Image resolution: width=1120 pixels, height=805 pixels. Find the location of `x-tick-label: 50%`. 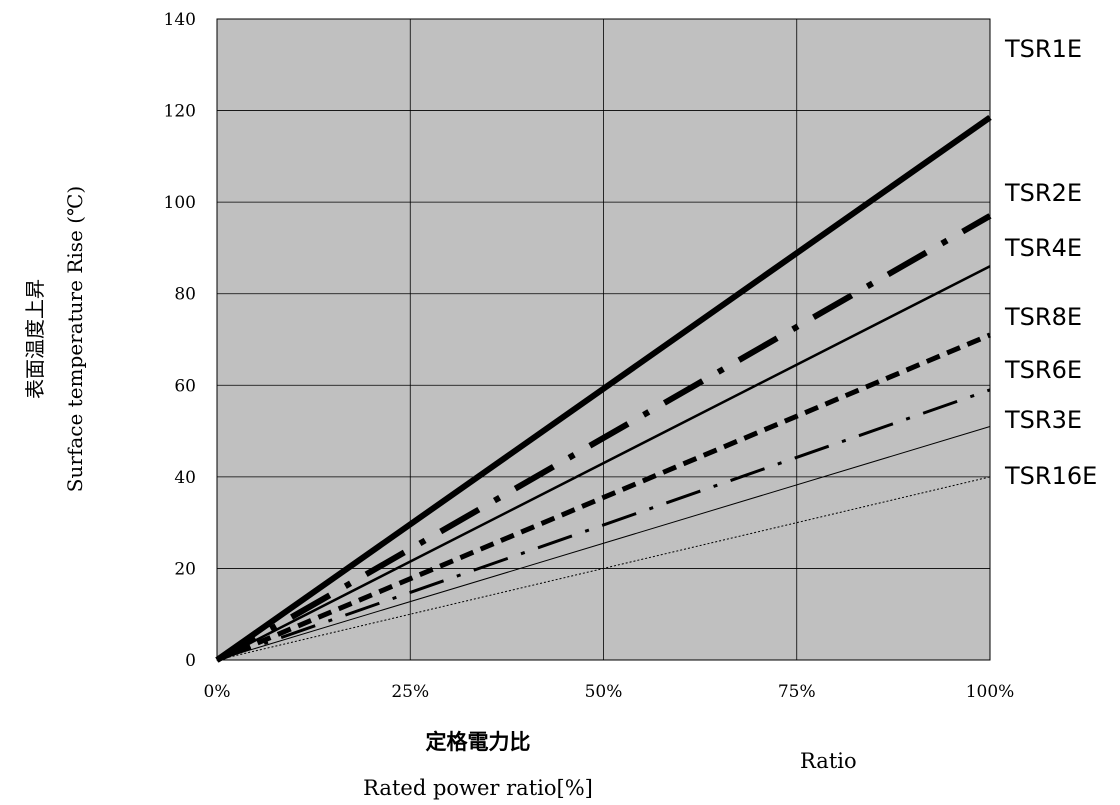

x-tick-label: 50% is located at coordinates (604, 692).